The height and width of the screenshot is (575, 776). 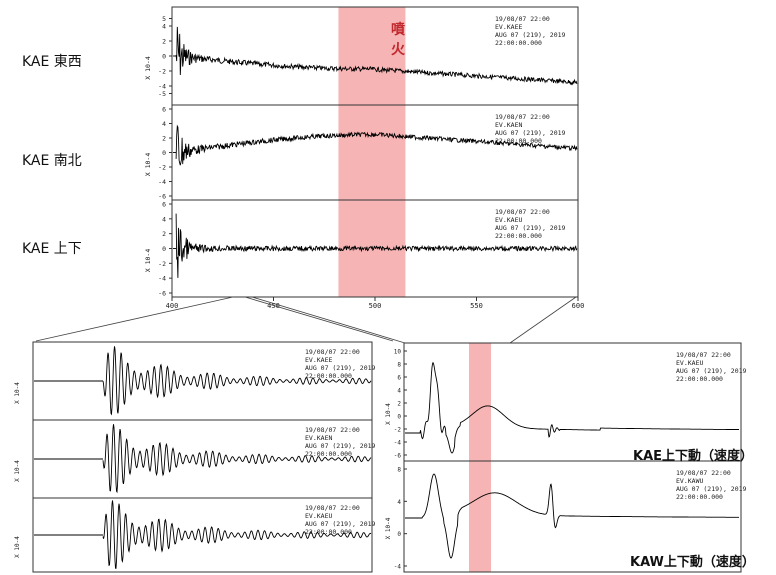 What do you see at coordinates (399, 404) in the screenshot?
I see `zoom-right-row1-y-tick-label: 2` at bounding box center [399, 404].